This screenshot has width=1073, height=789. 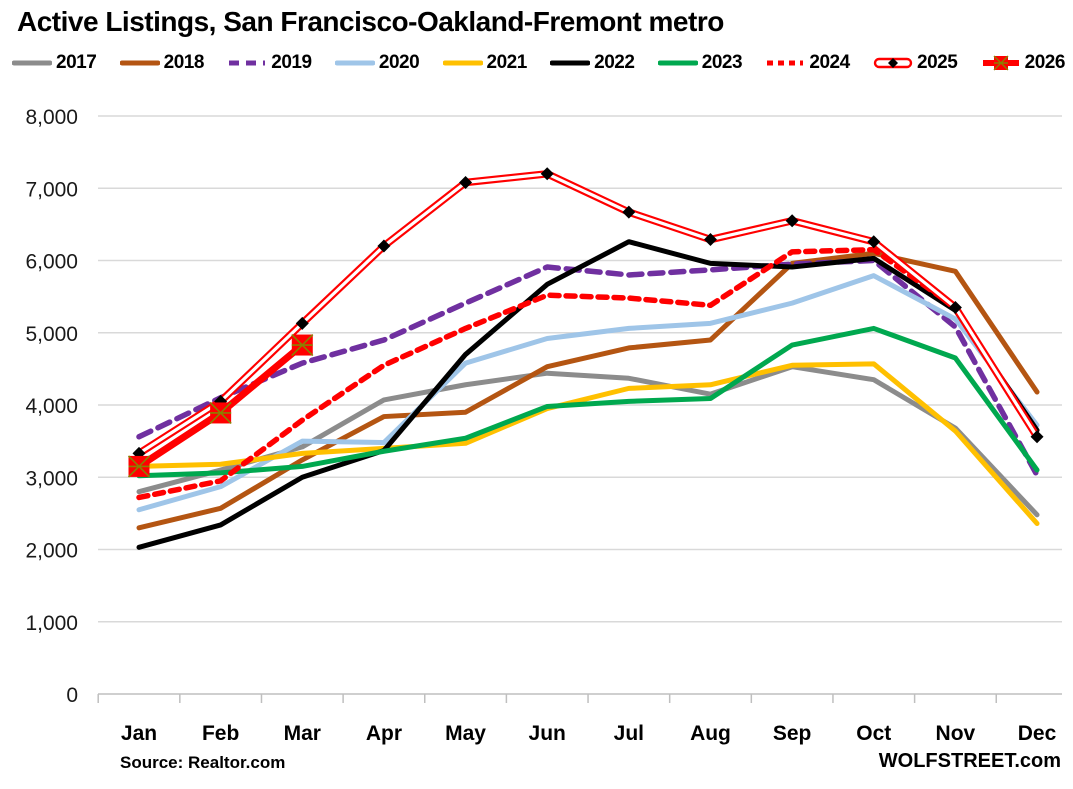 What do you see at coordinates (354, 63) in the screenshot?
I see `legend-swatch-2020` at bounding box center [354, 63].